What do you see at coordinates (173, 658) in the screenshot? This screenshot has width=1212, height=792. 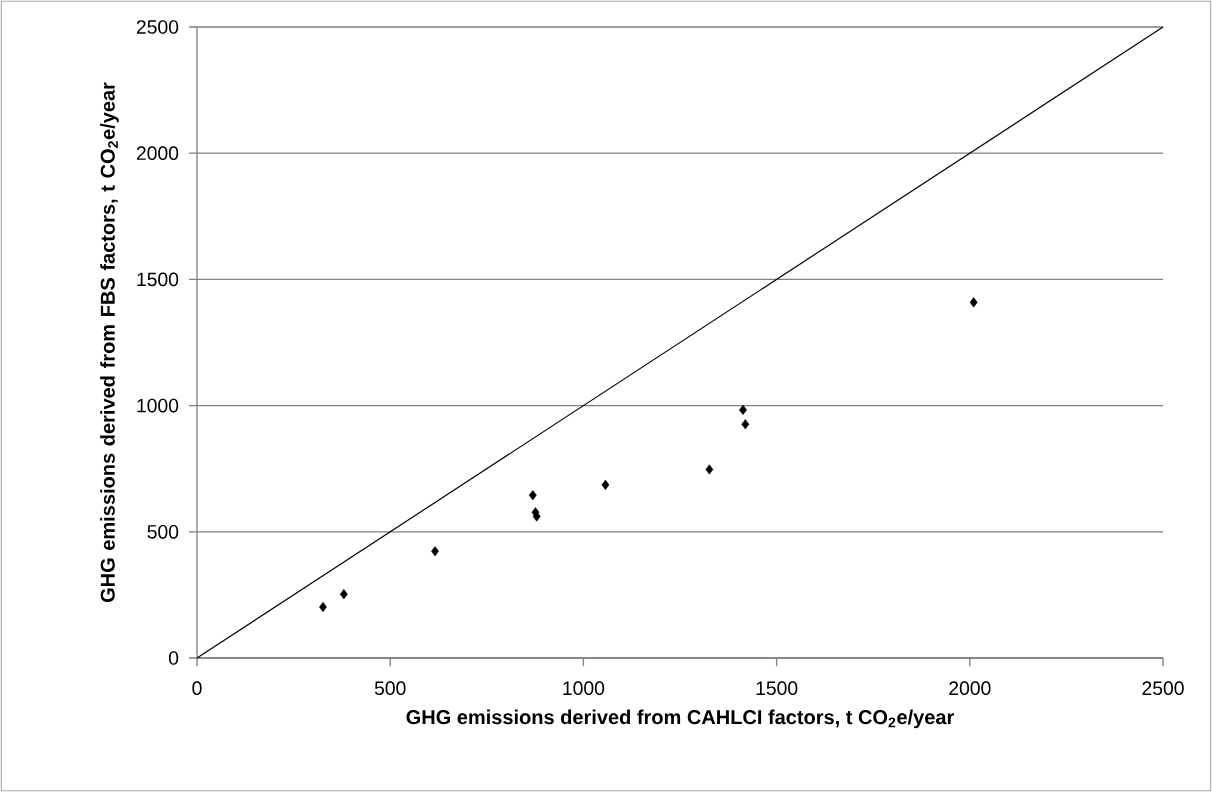 I see `y-tick-label: 0` at bounding box center [173, 658].